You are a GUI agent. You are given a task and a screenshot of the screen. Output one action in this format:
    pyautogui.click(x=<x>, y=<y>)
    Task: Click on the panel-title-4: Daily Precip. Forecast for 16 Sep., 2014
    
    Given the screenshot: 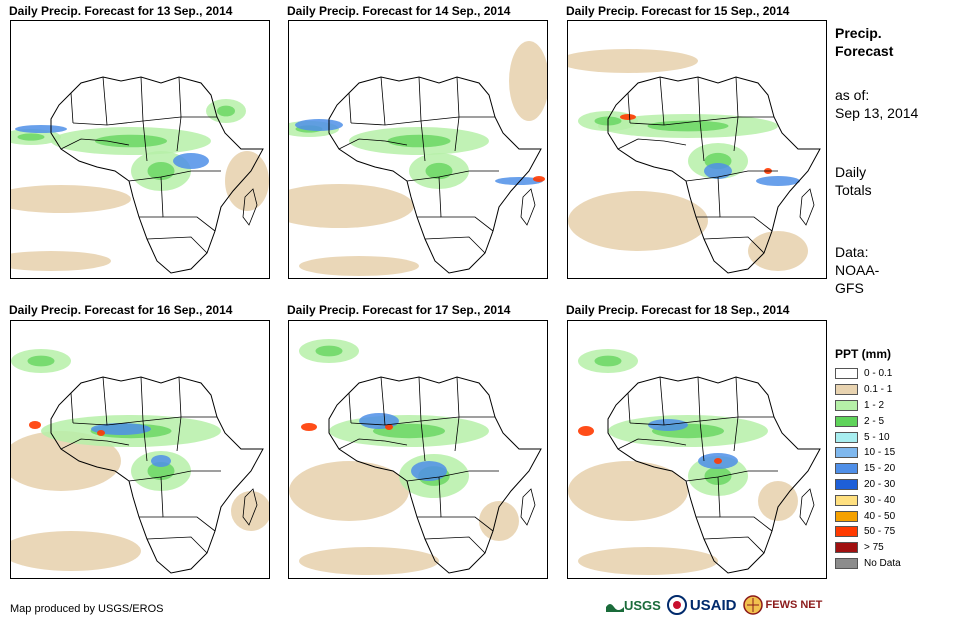 What is the action you would take?
    pyautogui.click(x=121, y=310)
    